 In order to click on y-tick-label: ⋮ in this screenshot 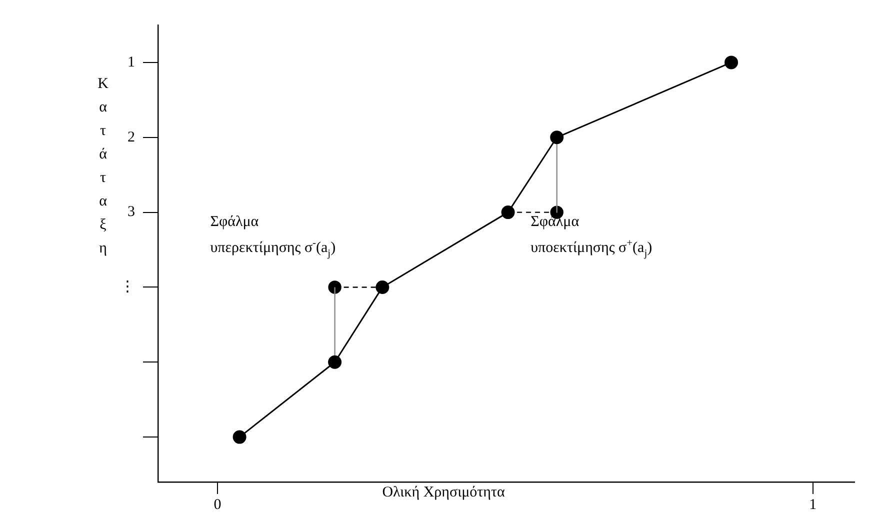, I will do `click(127, 287)`.